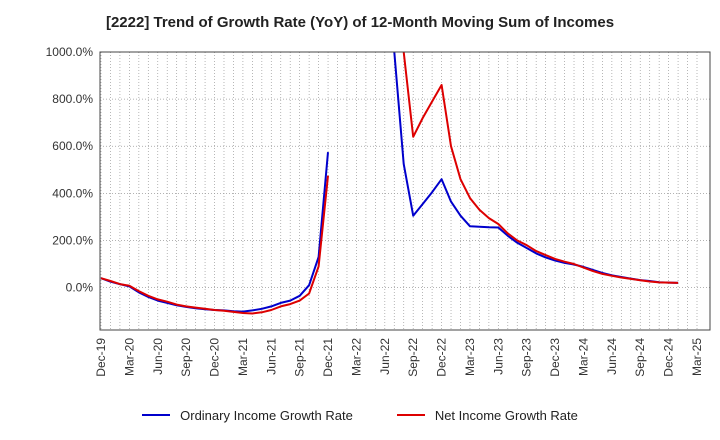 The image size is (720, 440). I want to click on x-tick-label: Mar-21, so click(243, 357).